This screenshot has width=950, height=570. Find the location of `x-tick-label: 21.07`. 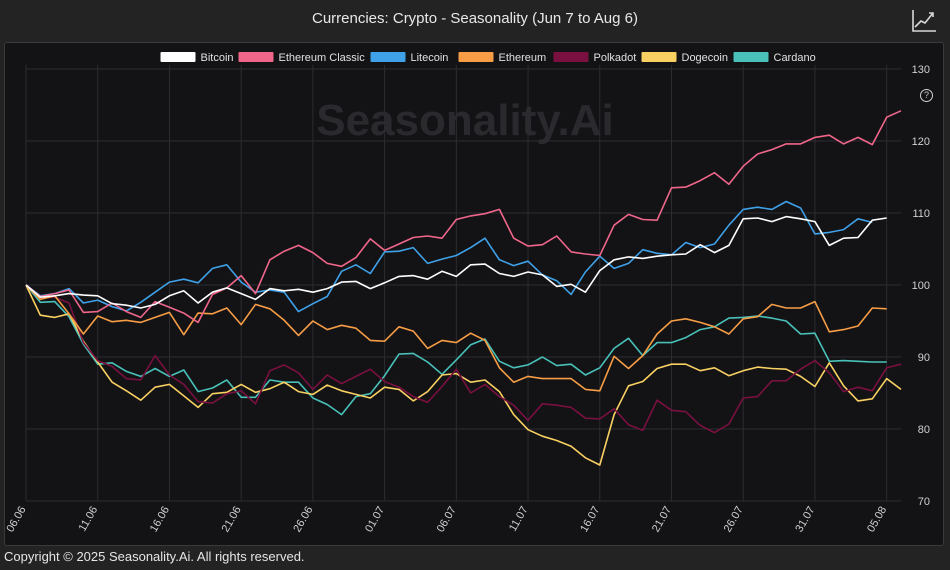

x-tick-label: 21.07 is located at coordinates (662, 520).